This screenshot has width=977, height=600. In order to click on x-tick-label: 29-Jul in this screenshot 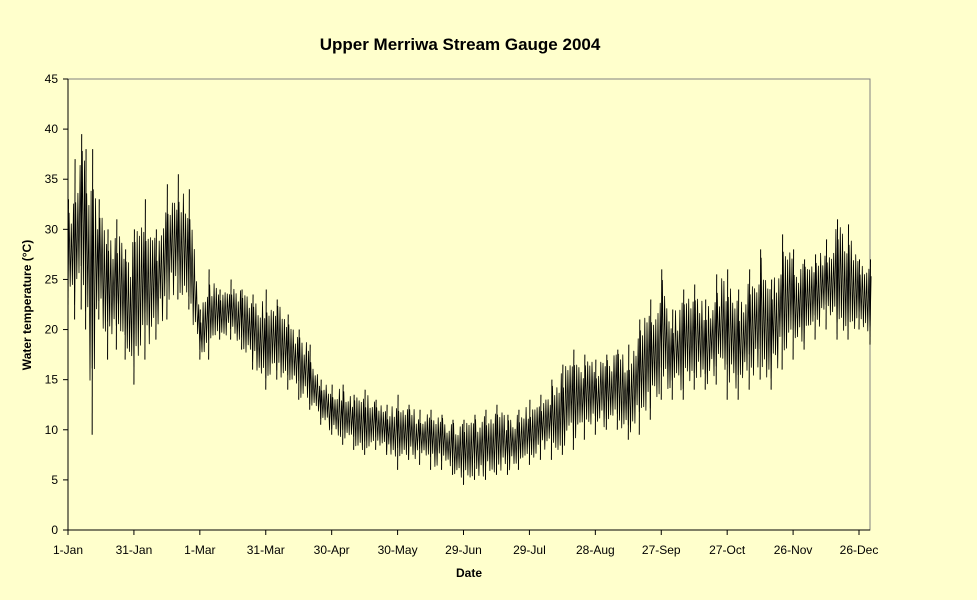, I will do `click(529, 550)`.